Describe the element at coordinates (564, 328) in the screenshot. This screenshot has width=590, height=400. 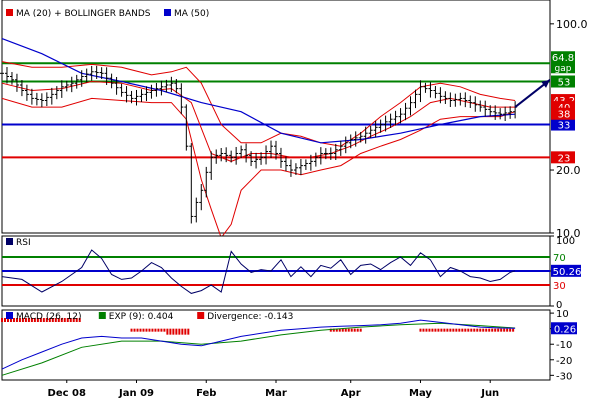
I see `macd-last-value-box` at that location.